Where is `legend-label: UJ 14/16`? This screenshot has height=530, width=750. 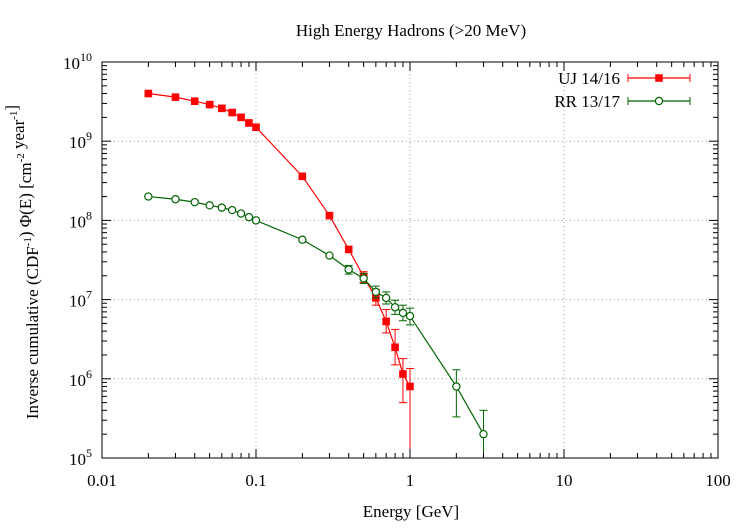 legend-label: UJ 14/16 is located at coordinates (589, 78).